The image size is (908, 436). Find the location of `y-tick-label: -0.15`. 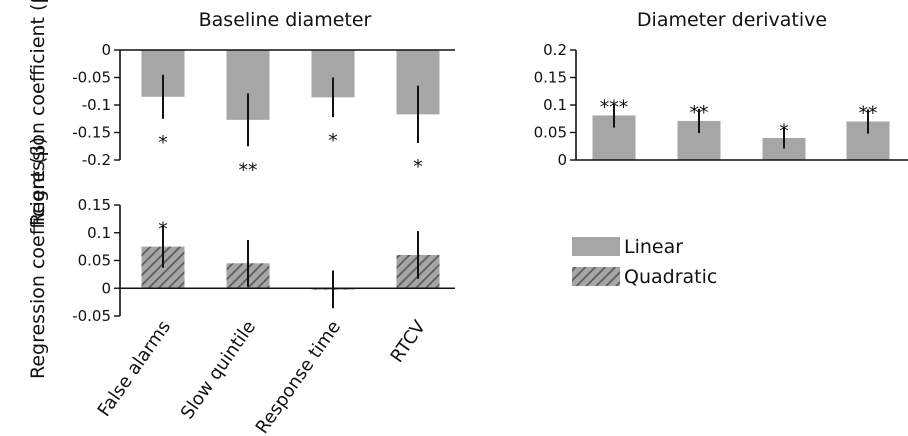

y-tick-label: -0.15 is located at coordinates (91, 133).